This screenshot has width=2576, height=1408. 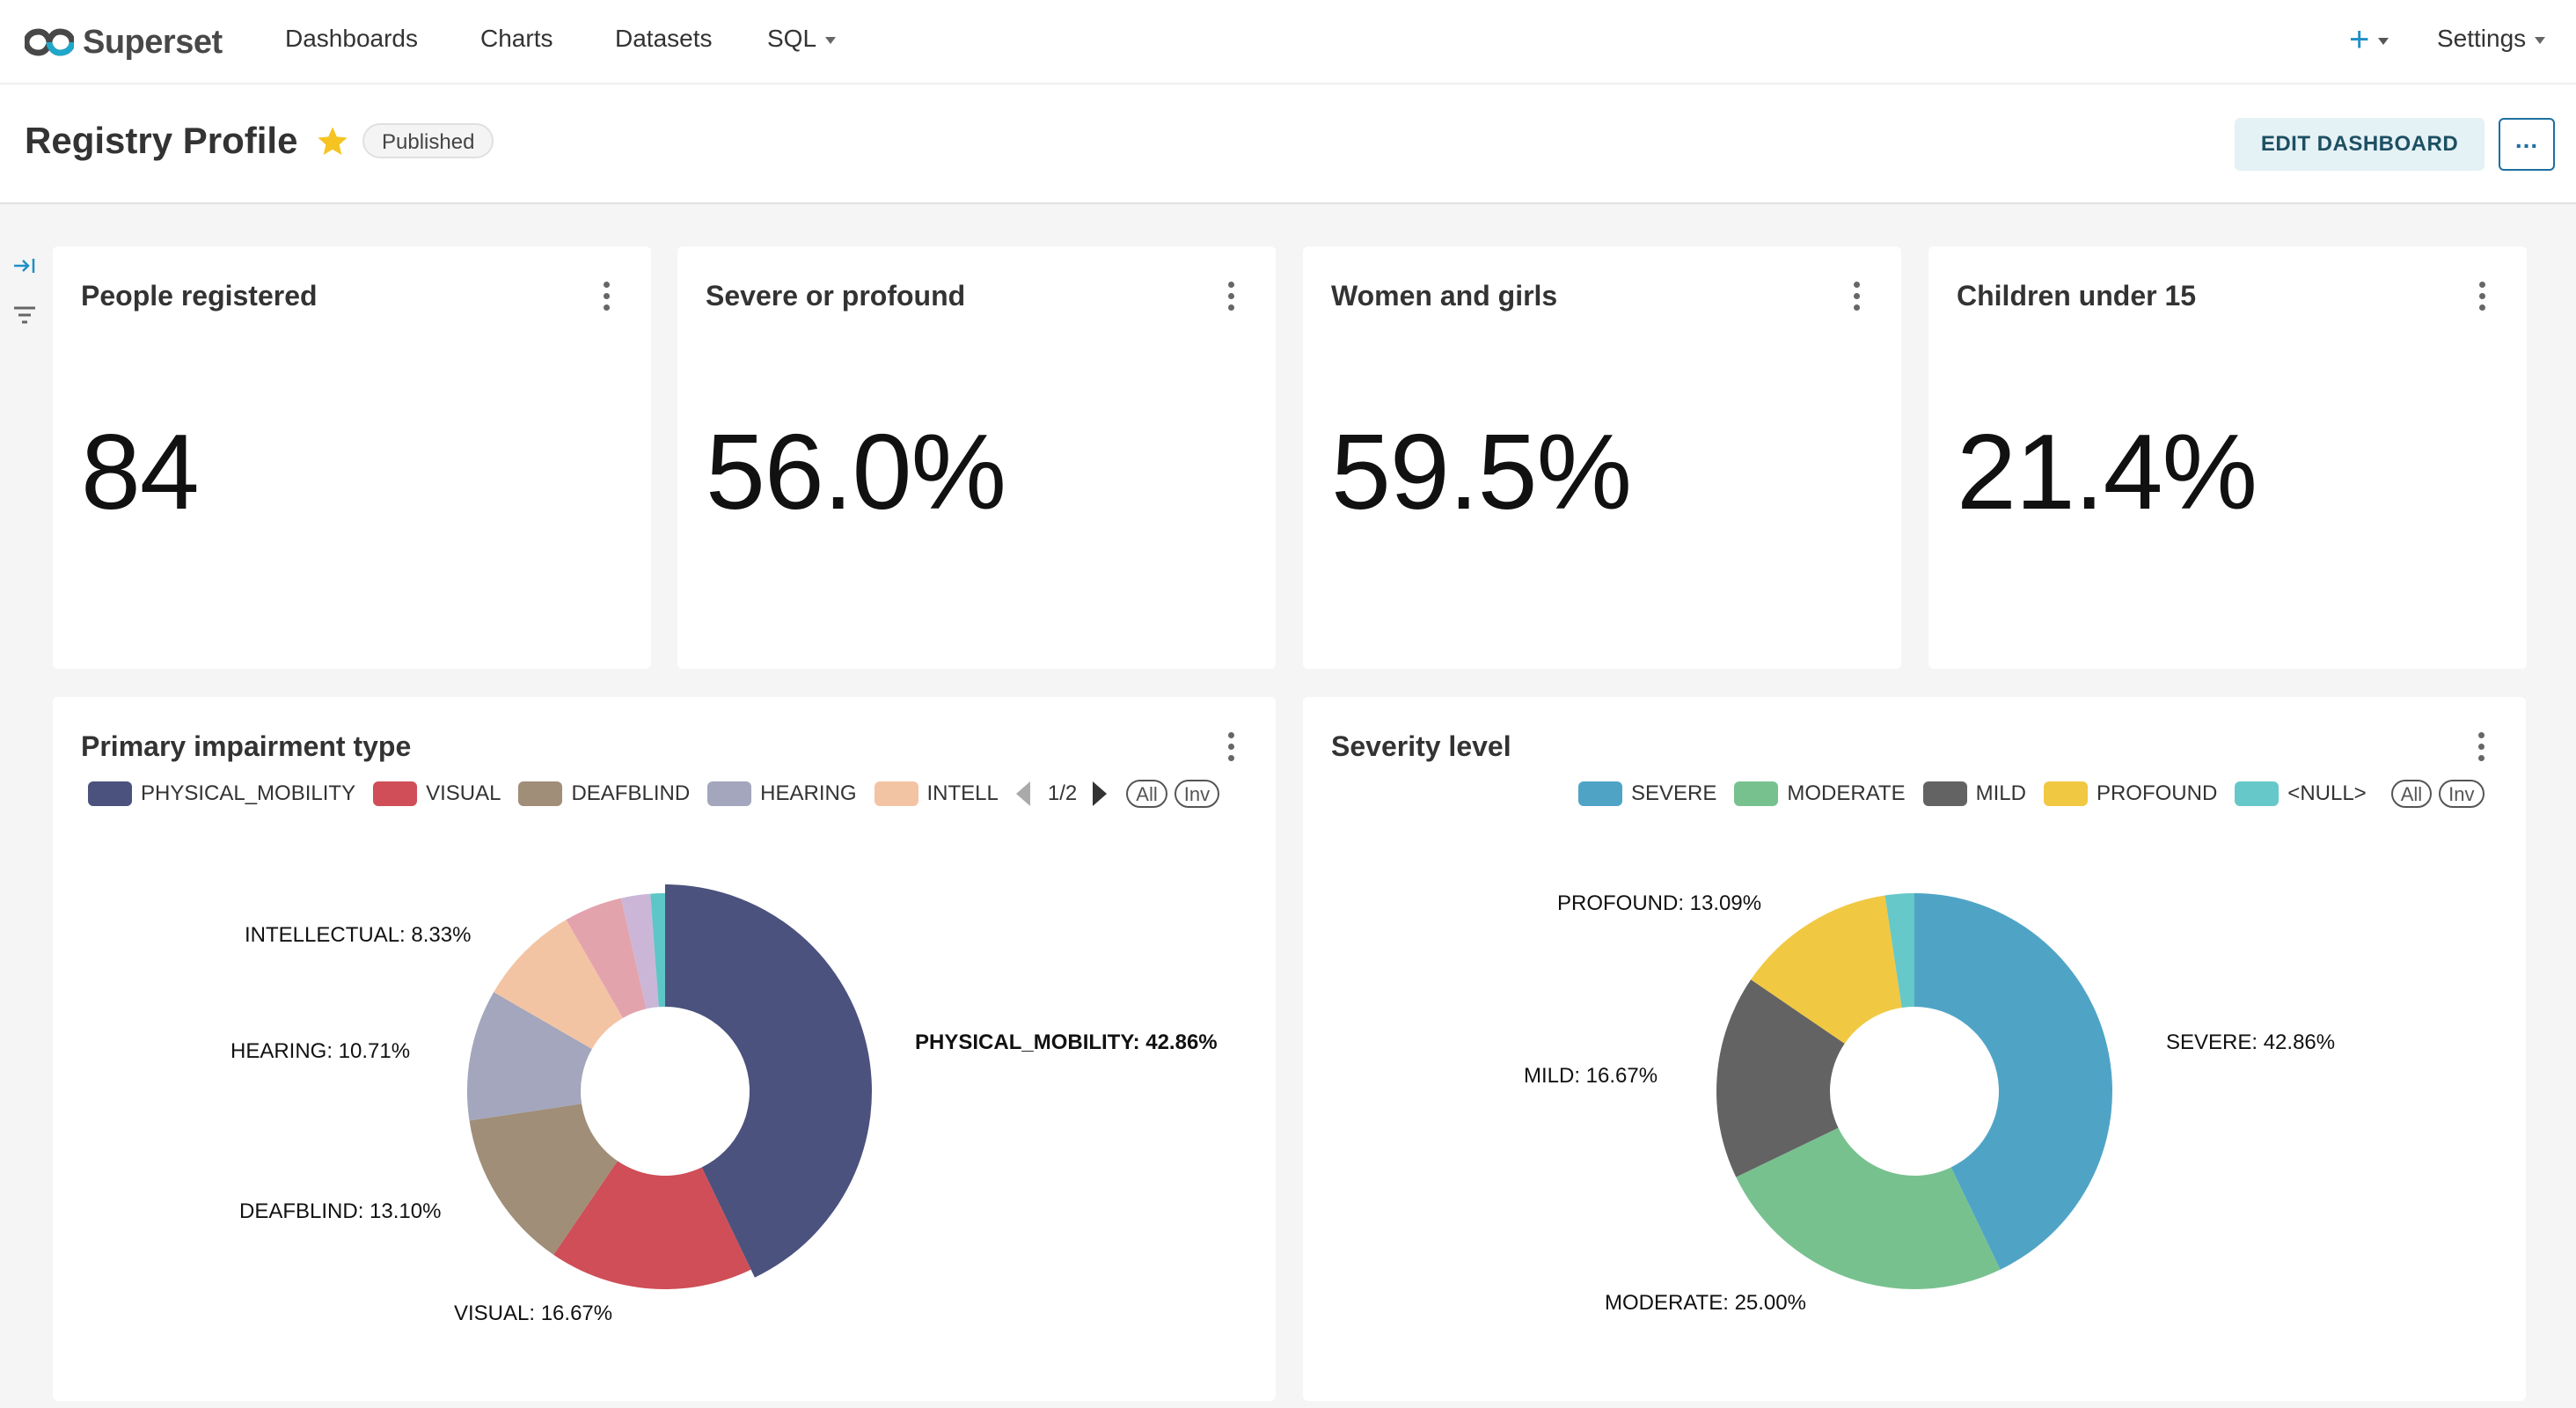 What do you see at coordinates (1868, 1208) in the screenshot?
I see `pie-slice-moderate` at bounding box center [1868, 1208].